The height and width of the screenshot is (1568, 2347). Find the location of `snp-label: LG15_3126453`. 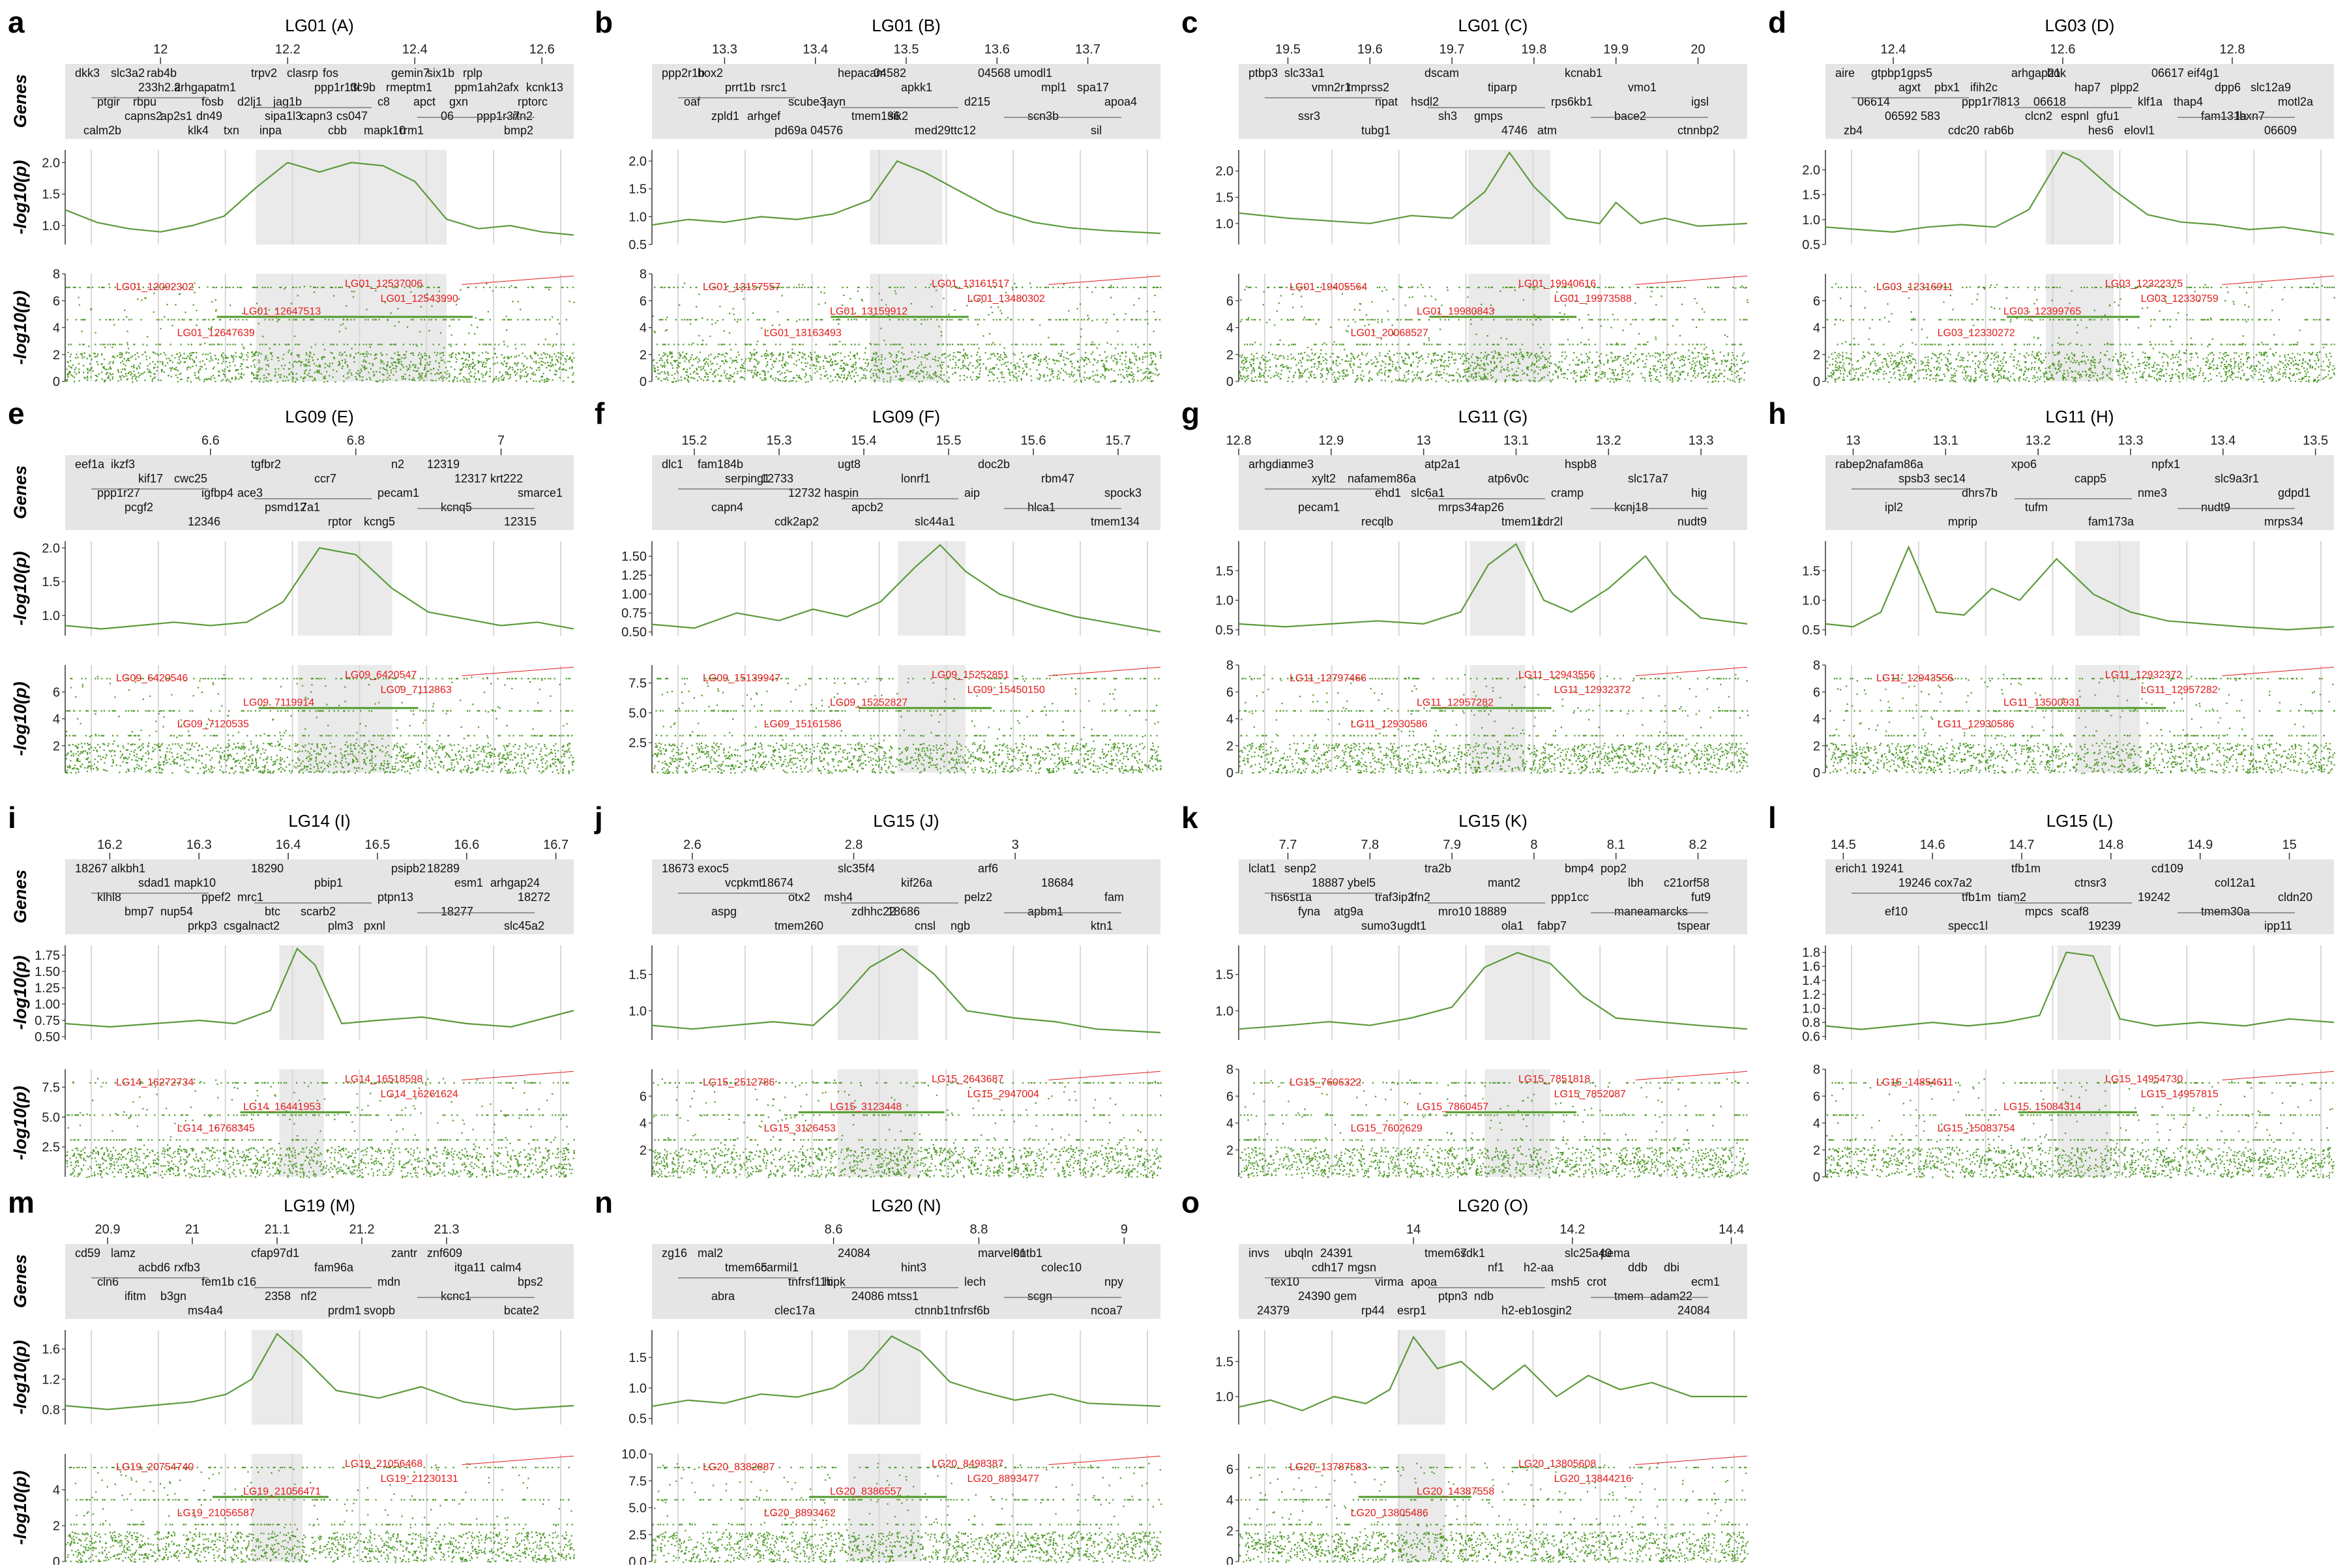

snp-label: LG15_3126453 is located at coordinates (800, 1128).